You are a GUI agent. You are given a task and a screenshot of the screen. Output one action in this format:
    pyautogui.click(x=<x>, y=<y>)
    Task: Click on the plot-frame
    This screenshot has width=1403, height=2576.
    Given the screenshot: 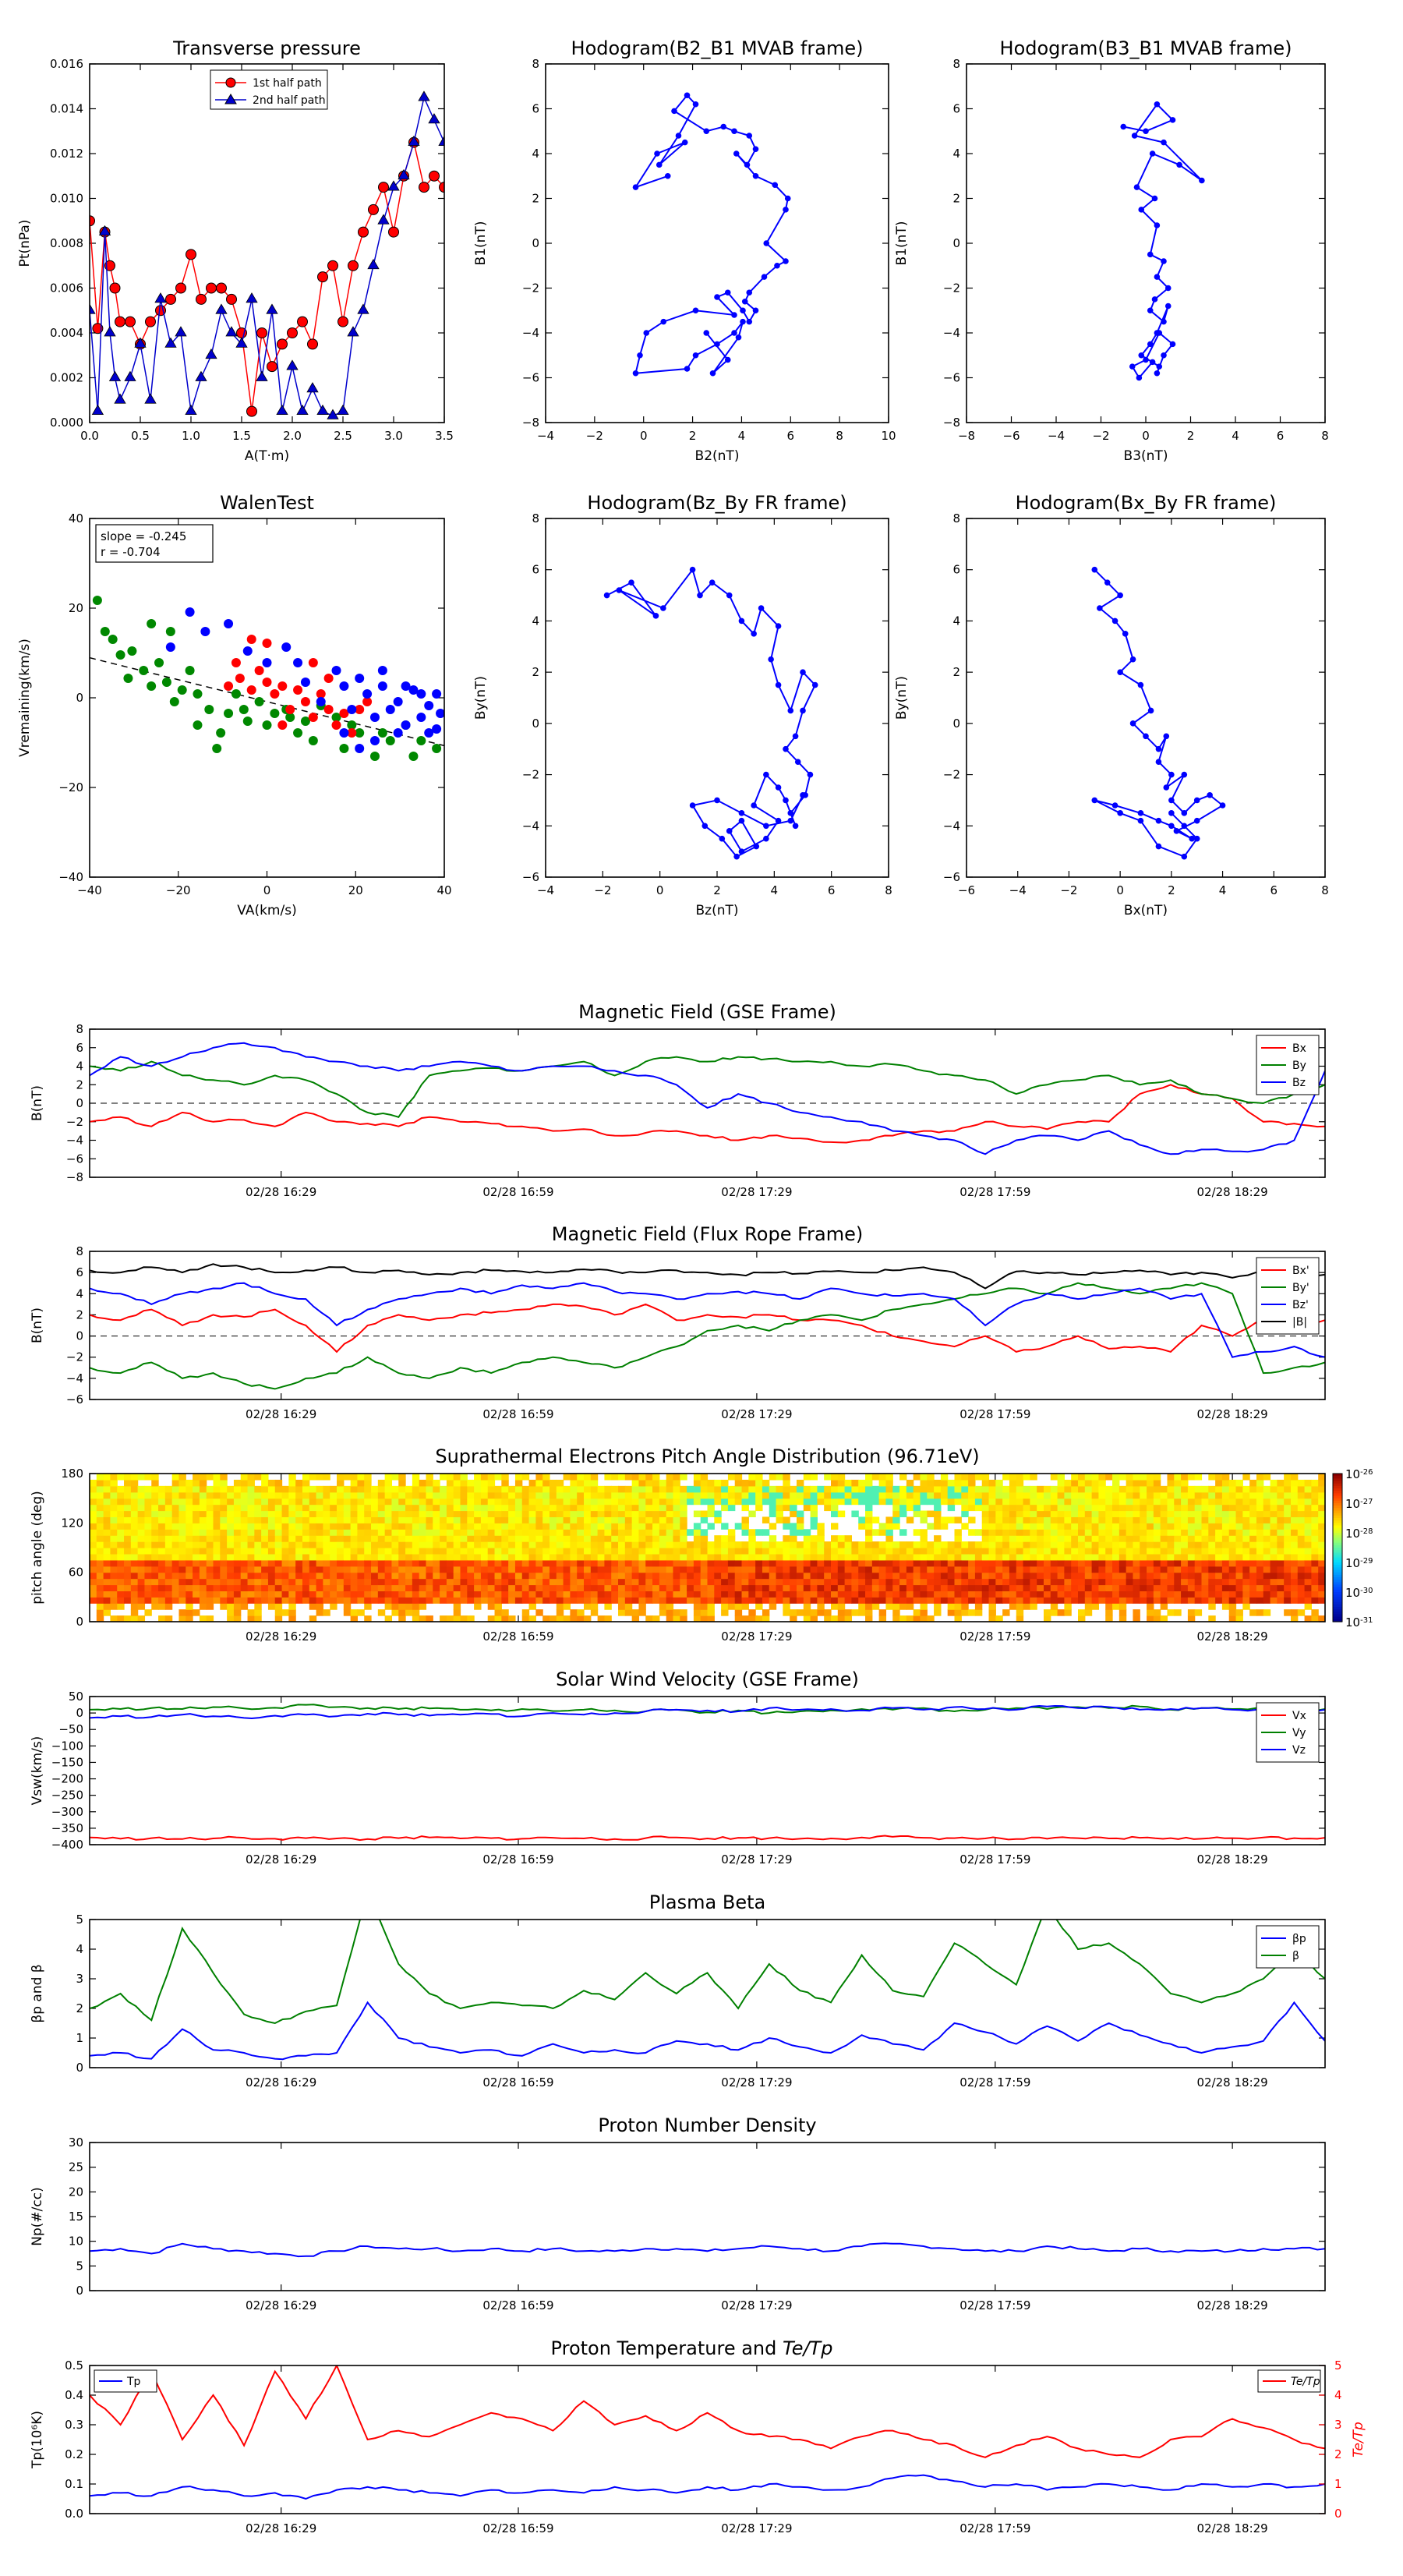 What is the action you would take?
    pyautogui.click(x=717, y=243)
    